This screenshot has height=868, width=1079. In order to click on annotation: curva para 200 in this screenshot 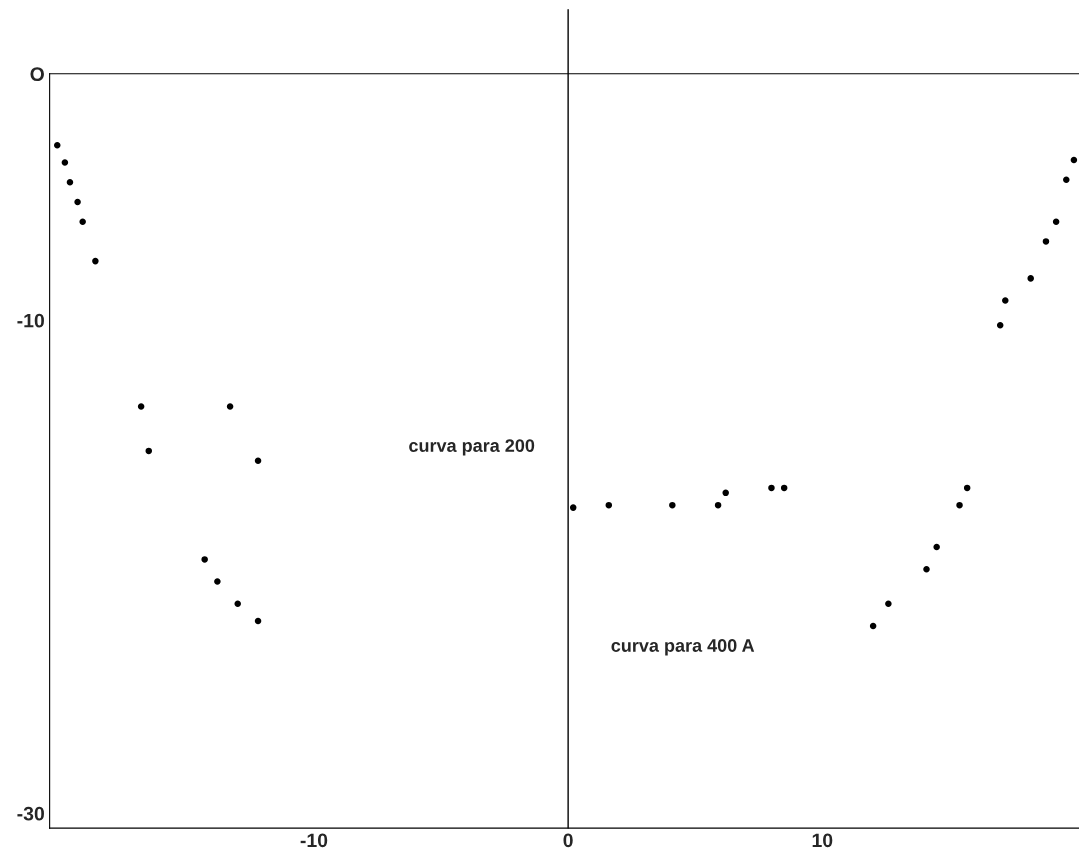, I will do `click(472, 447)`.